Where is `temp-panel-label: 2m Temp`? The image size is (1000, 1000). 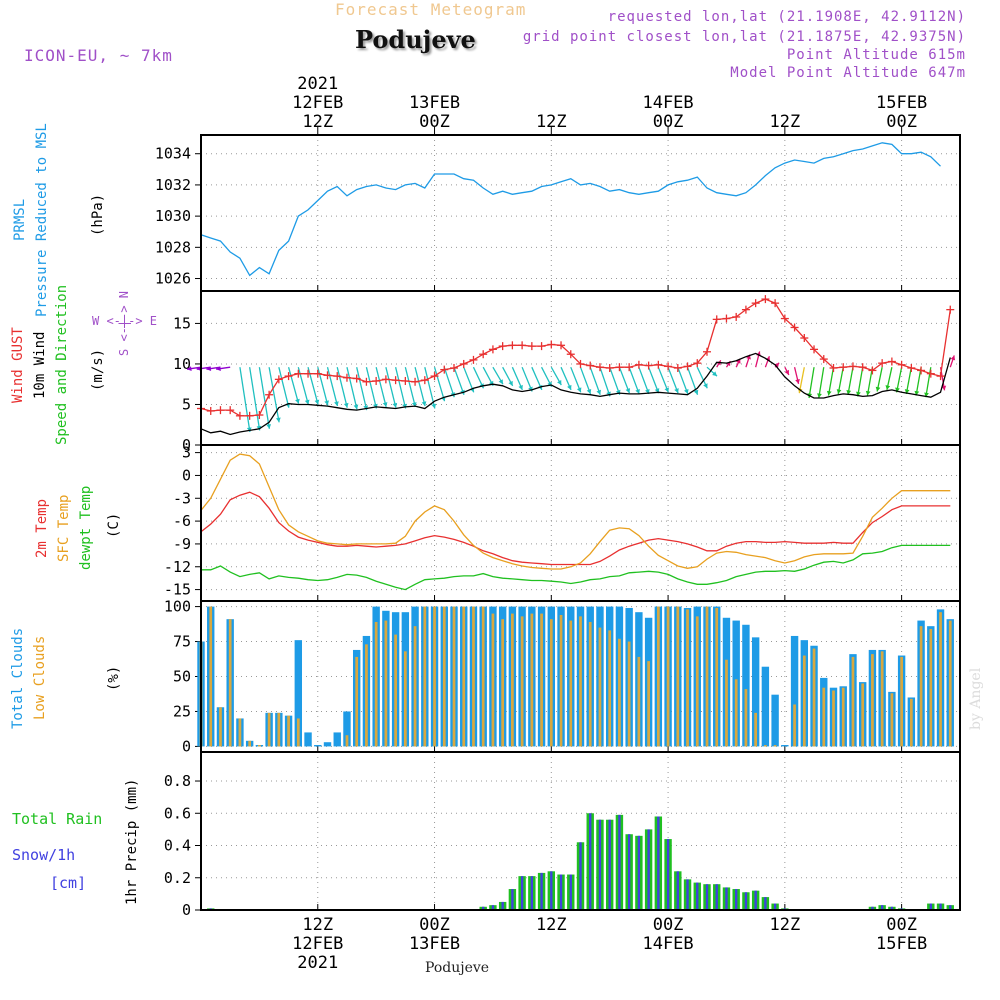 temp-panel-label: 2m Temp is located at coordinates (42, 528).